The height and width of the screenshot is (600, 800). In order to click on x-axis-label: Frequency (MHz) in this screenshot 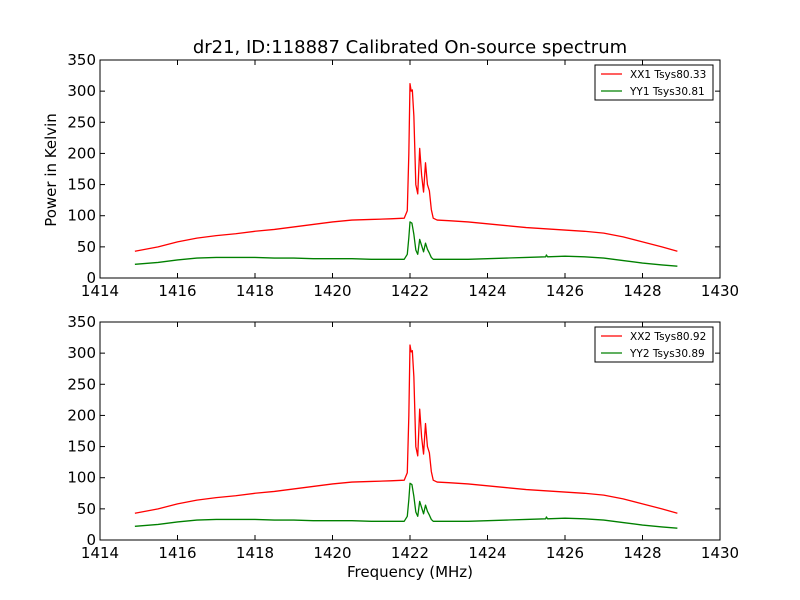, I will do `click(410, 572)`.